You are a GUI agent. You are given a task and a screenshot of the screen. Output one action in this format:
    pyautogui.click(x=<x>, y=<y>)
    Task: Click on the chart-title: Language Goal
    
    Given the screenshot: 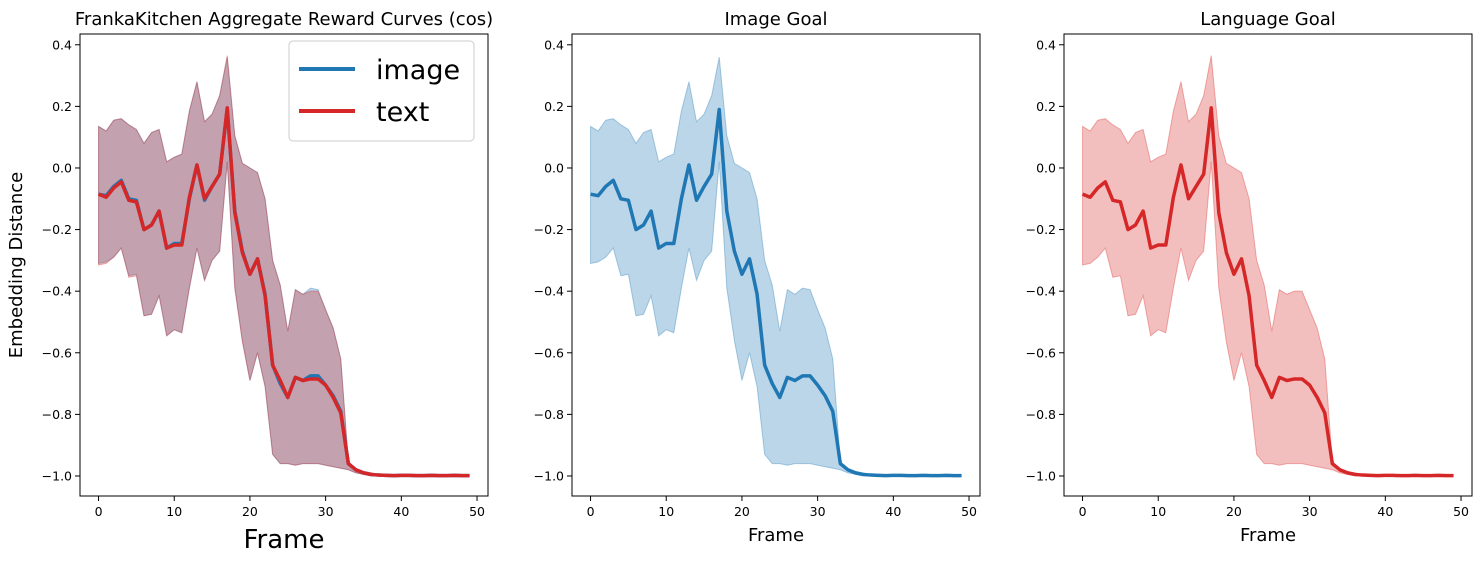 What is the action you would take?
    pyautogui.click(x=1268, y=19)
    